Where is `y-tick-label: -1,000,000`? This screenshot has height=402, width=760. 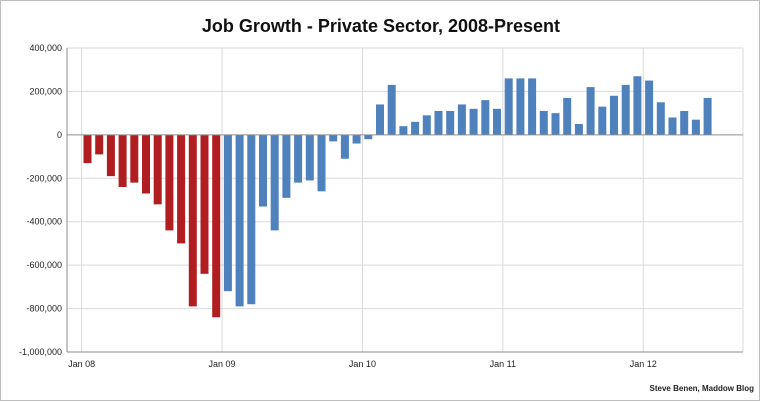
y-tick-label: -1,000,000 is located at coordinates (40, 352).